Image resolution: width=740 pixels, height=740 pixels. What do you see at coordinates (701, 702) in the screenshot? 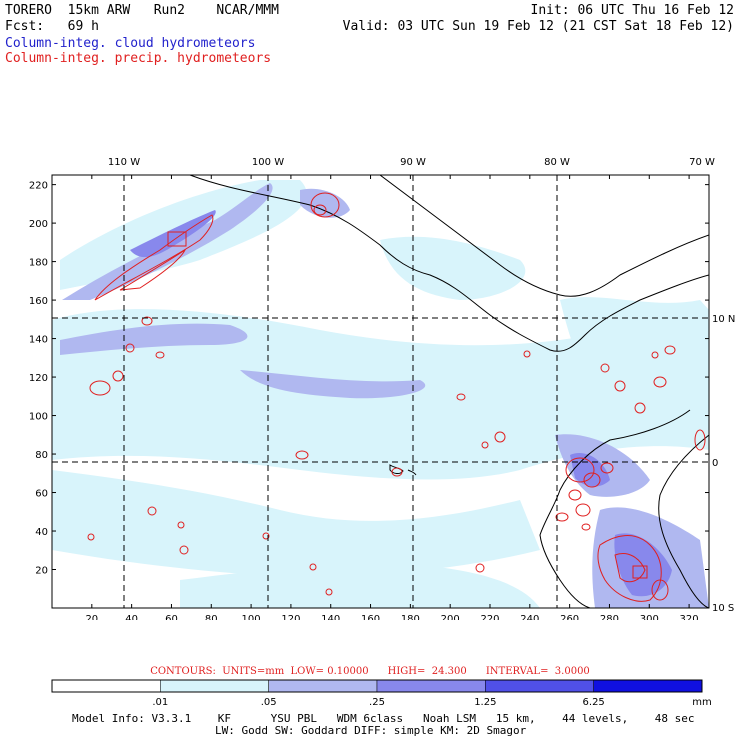
I see `colorbar-units: mm` at bounding box center [701, 702].